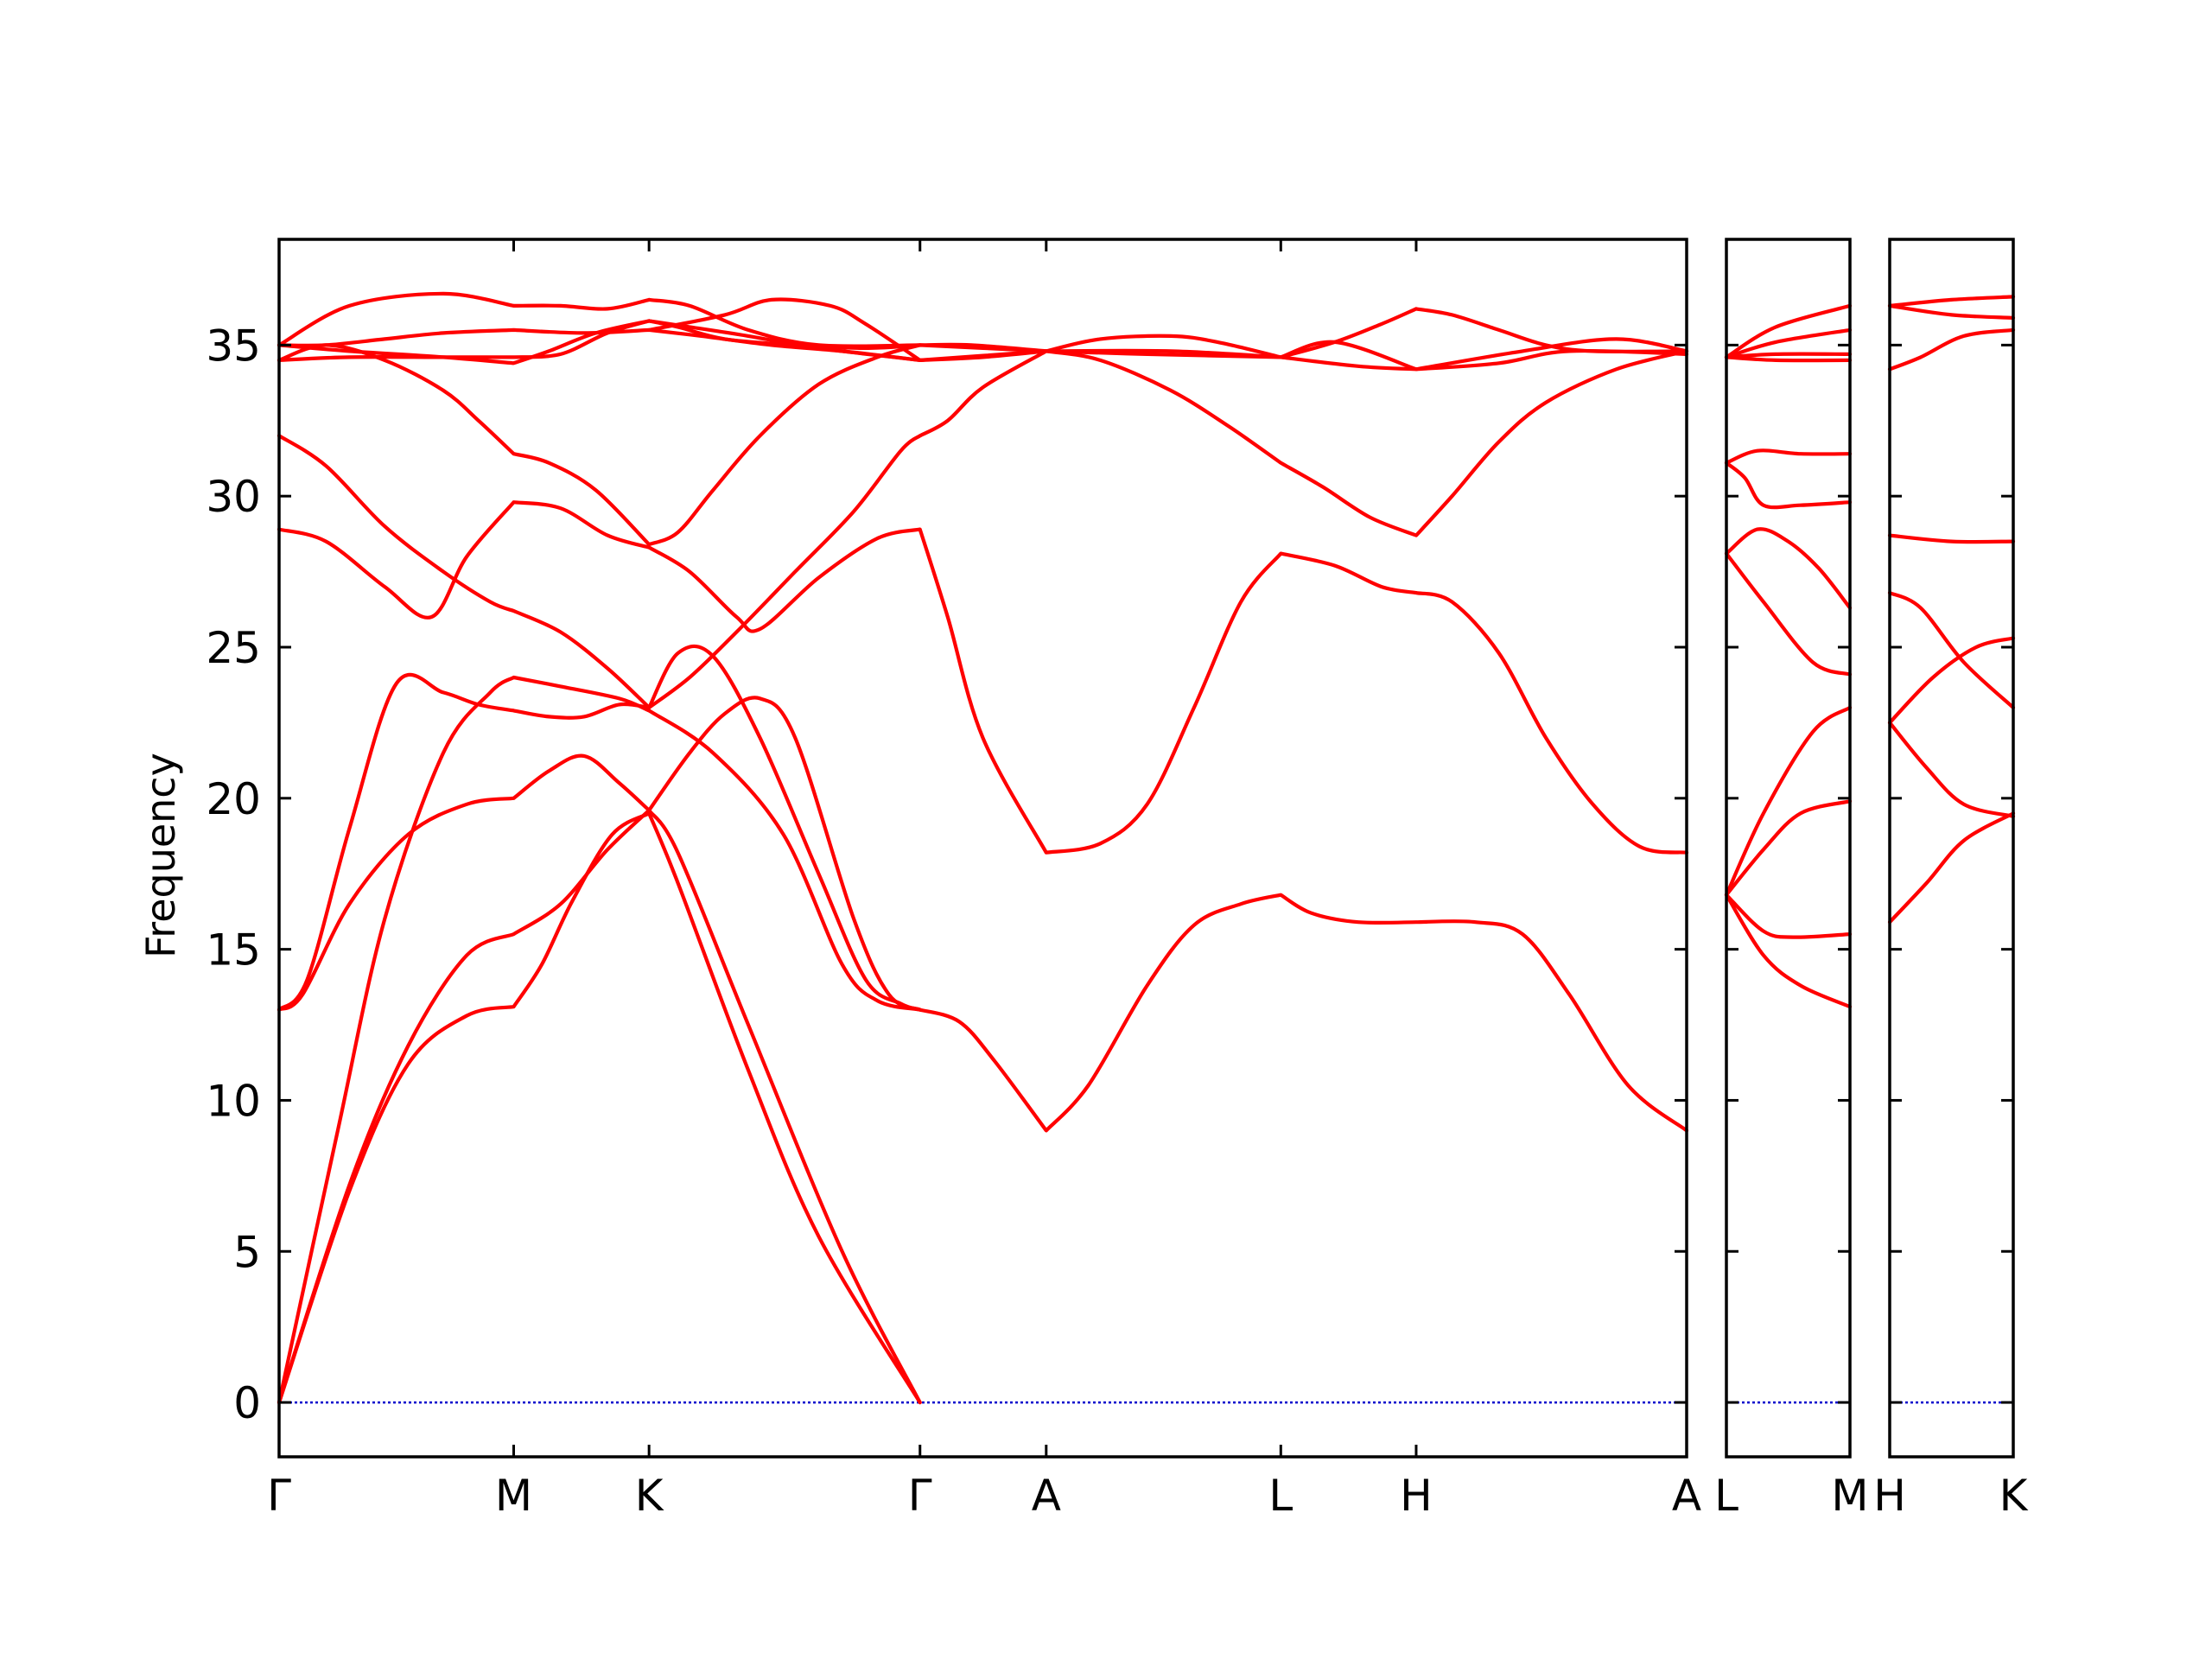 This screenshot has width=2212, height=1659. Describe the element at coordinates (233, 950) in the screenshot. I see `y-tick-label: 15` at that location.